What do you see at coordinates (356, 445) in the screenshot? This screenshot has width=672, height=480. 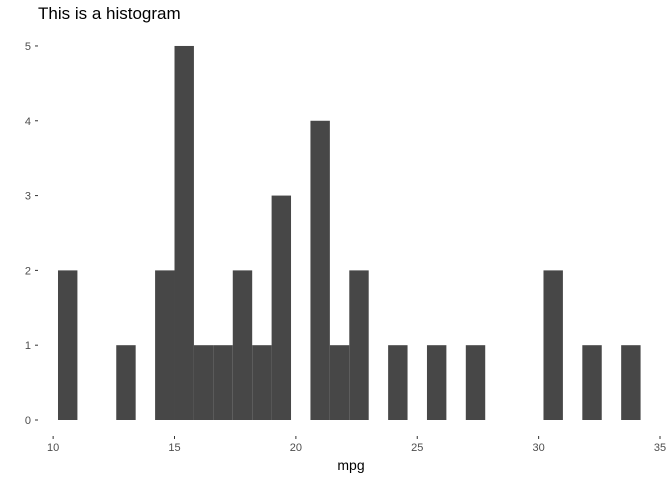 I see `x-axis: 10 15 20 25 30 35` at bounding box center [356, 445].